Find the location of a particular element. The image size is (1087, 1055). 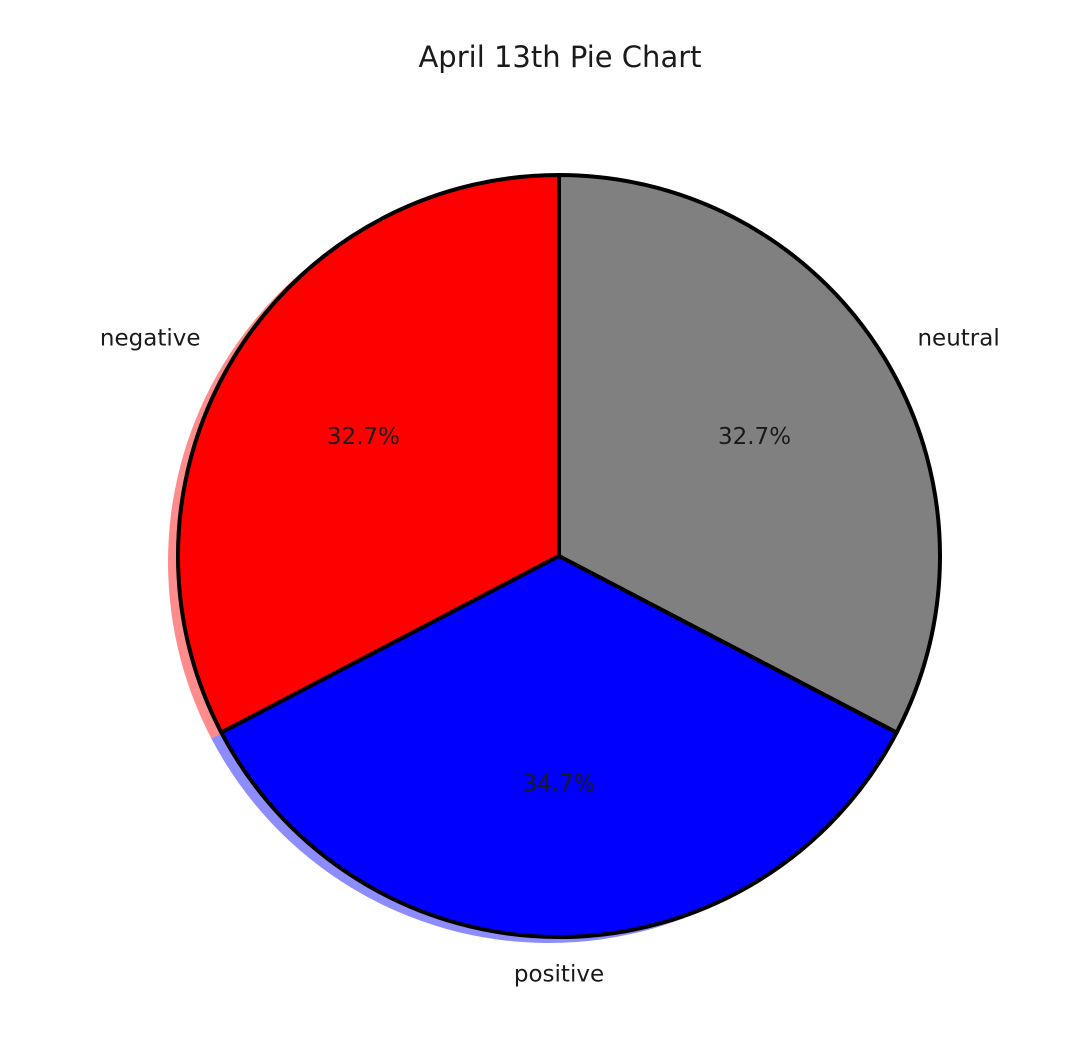

slice-label-positive: positive is located at coordinates (559, 975).